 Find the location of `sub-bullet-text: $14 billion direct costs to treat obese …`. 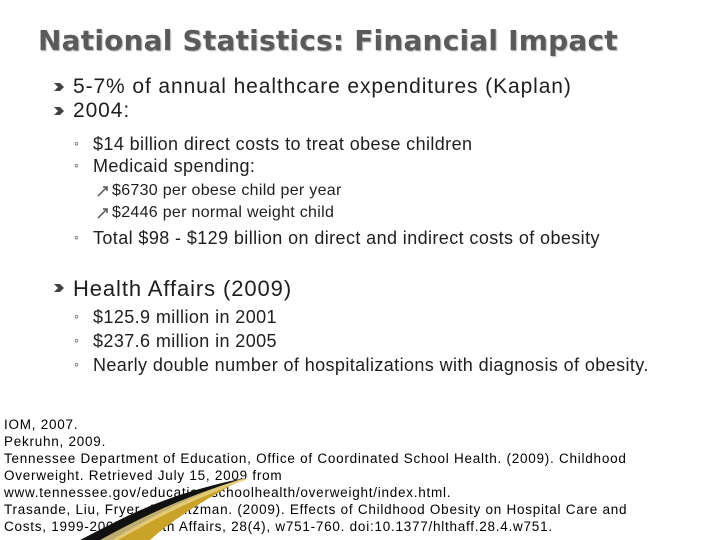

sub-bullet-text: $14 billion direct costs to treat obese … is located at coordinates (283, 144).